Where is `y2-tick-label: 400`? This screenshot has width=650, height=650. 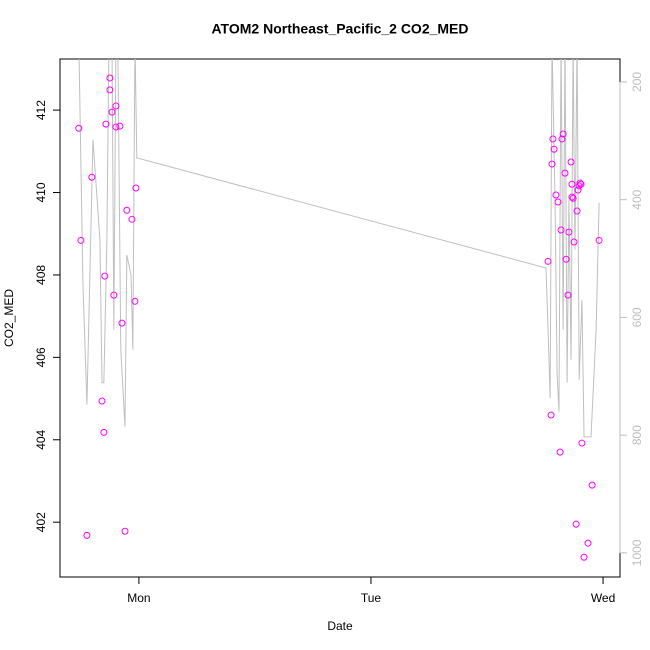
y2-tick-label: 400 is located at coordinates (637, 199).